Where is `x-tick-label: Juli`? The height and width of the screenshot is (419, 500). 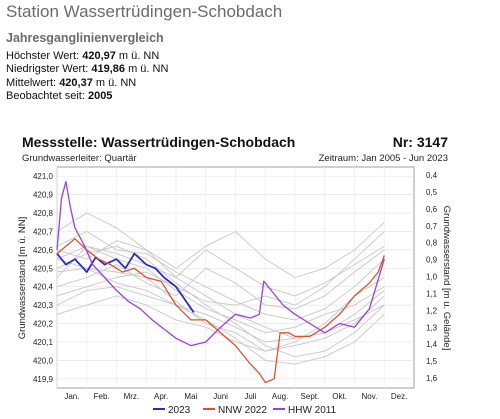
x-tick-label: Juli is located at coordinates (250, 396).